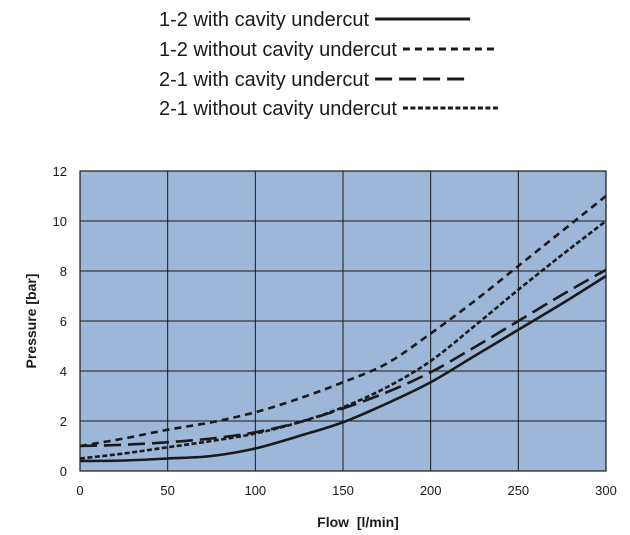  What do you see at coordinates (63, 321) in the screenshot?
I see `y-tick-label: 6` at bounding box center [63, 321].